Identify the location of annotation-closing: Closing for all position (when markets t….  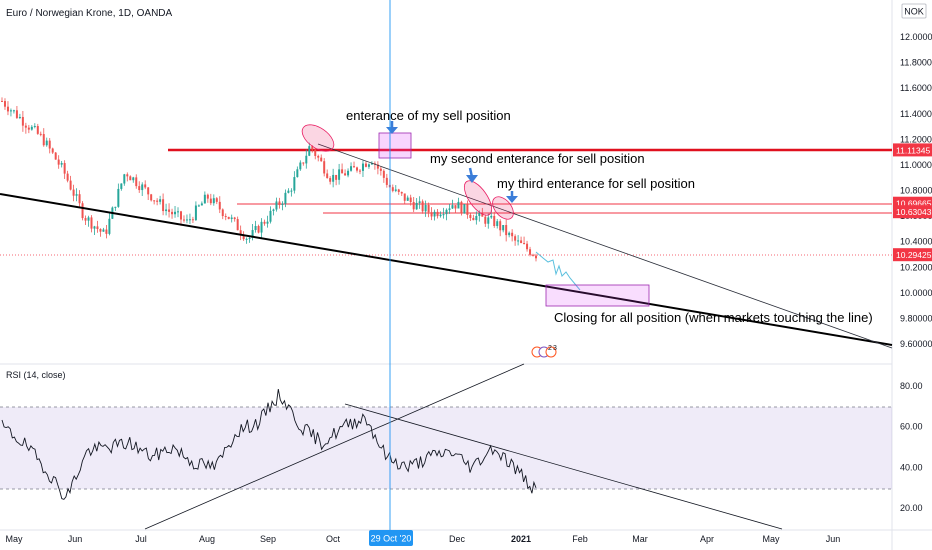
(713, 317).